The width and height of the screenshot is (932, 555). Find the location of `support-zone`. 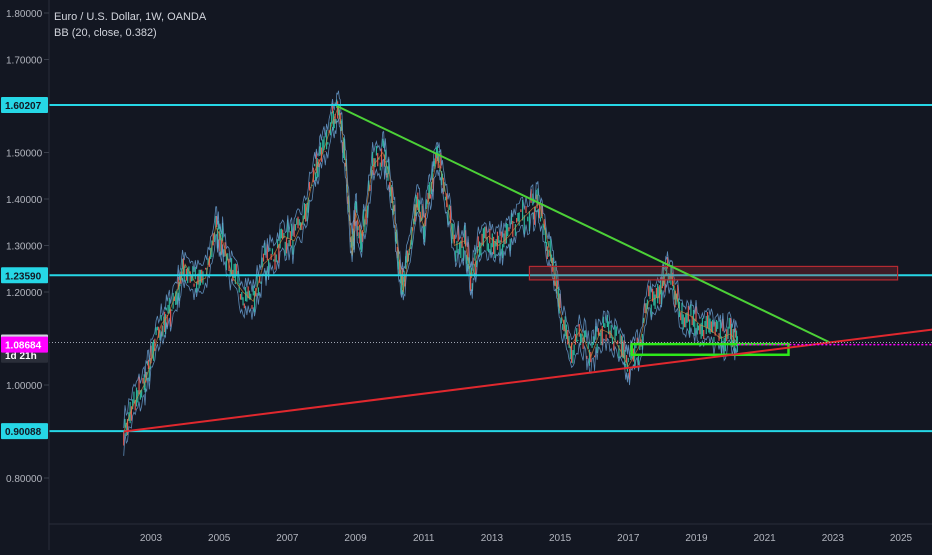

support-zone is located at coordinates (710, 349).